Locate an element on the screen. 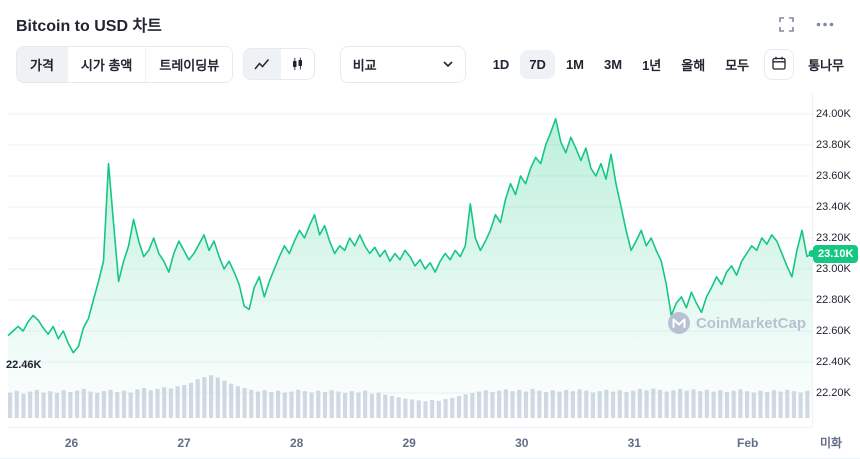  x-tick-label: 26 is located at coordinates (71, 443).